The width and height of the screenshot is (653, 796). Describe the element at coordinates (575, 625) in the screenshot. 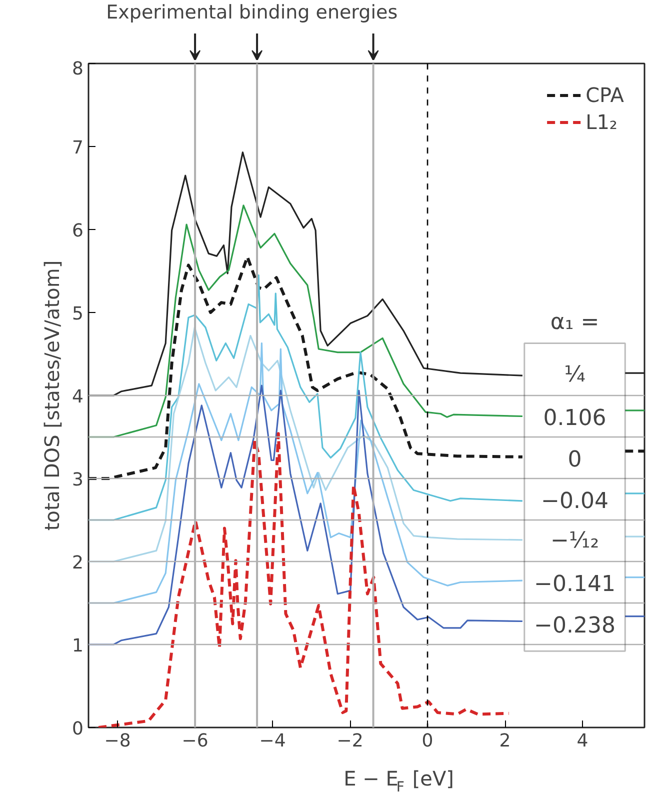

I see `annotation: −0.238` at that location.